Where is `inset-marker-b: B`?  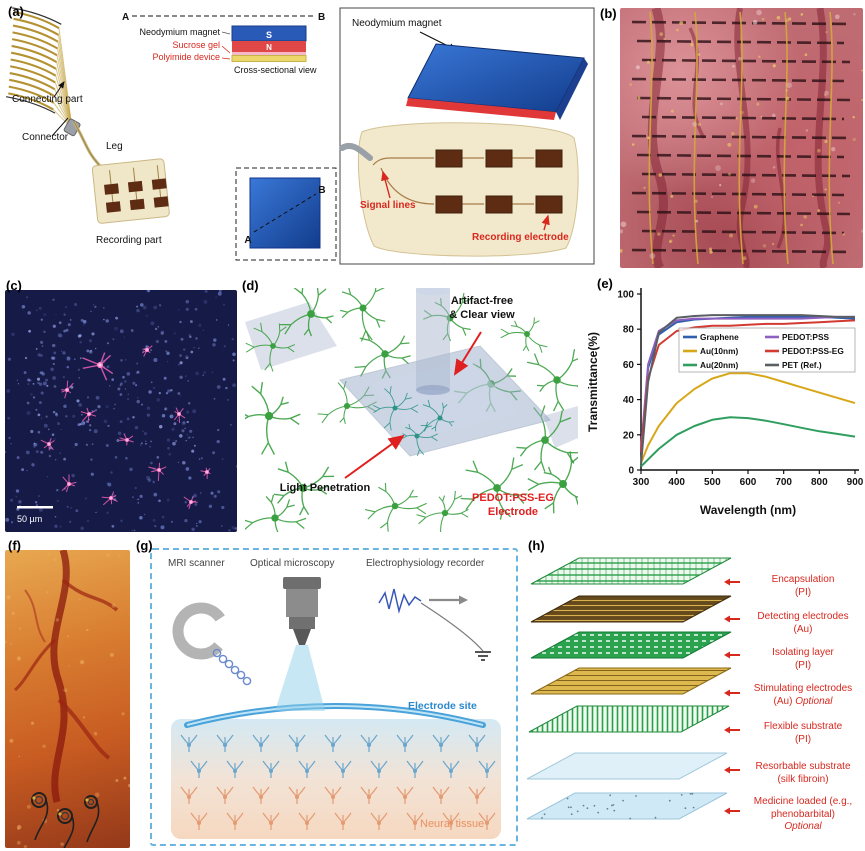 inset-marker-b: B is located at coordinates (321, 17).